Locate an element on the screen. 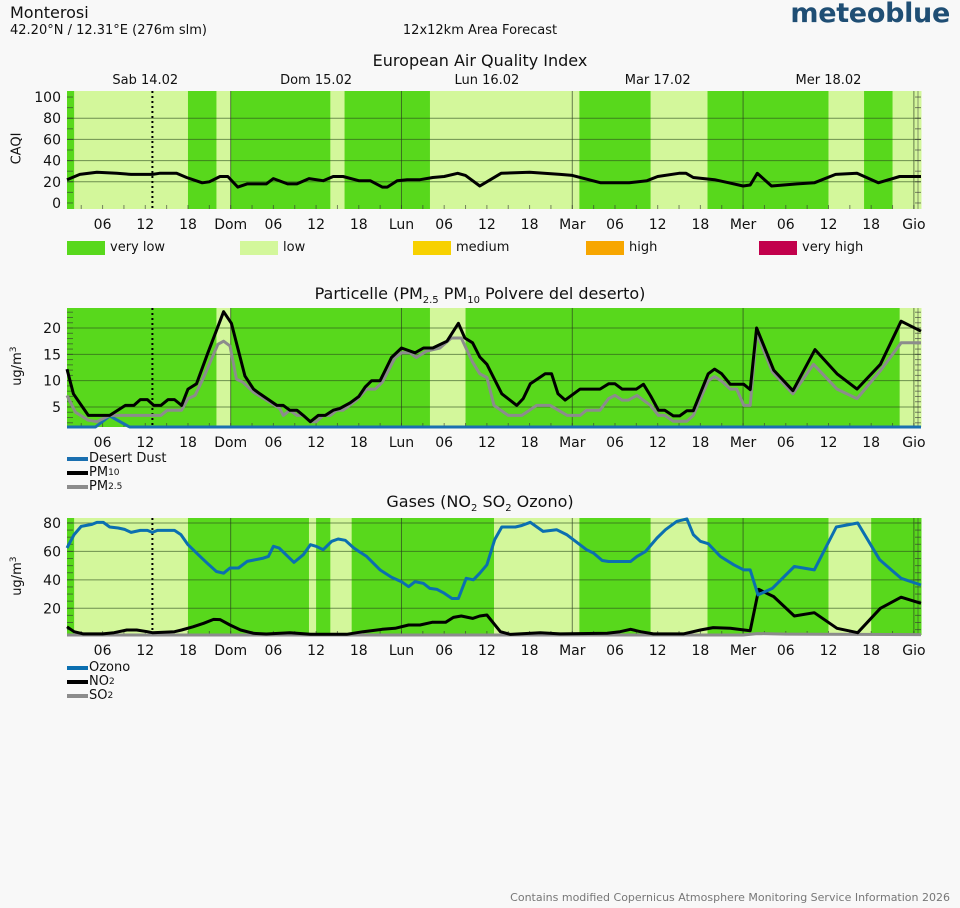  day-label: Lun 16.02 is located at coordinates (486, 80).